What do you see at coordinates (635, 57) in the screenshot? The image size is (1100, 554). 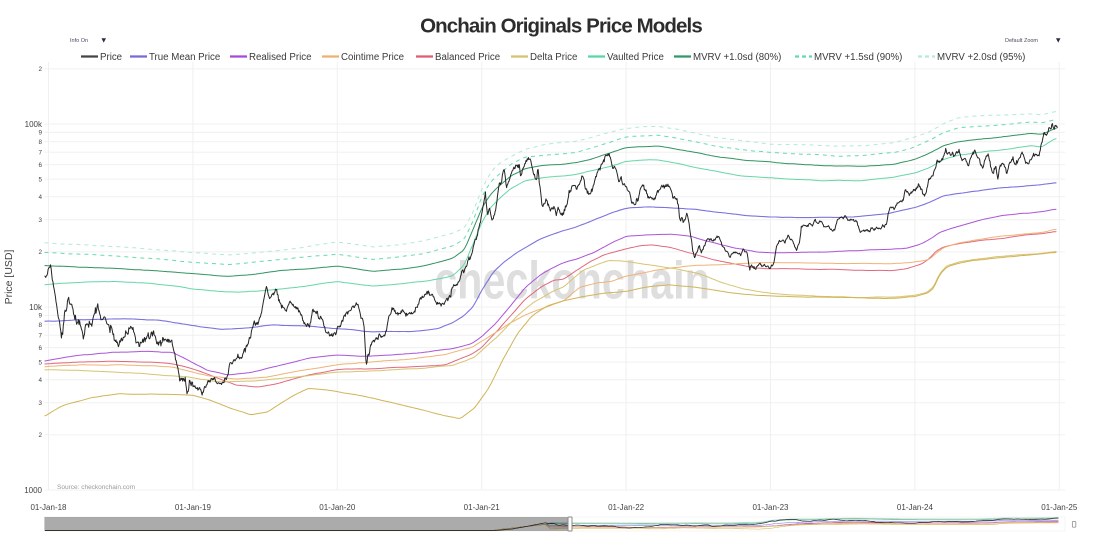 I see `svg-text: Vaulted Price` at bounding box center [635, 57].